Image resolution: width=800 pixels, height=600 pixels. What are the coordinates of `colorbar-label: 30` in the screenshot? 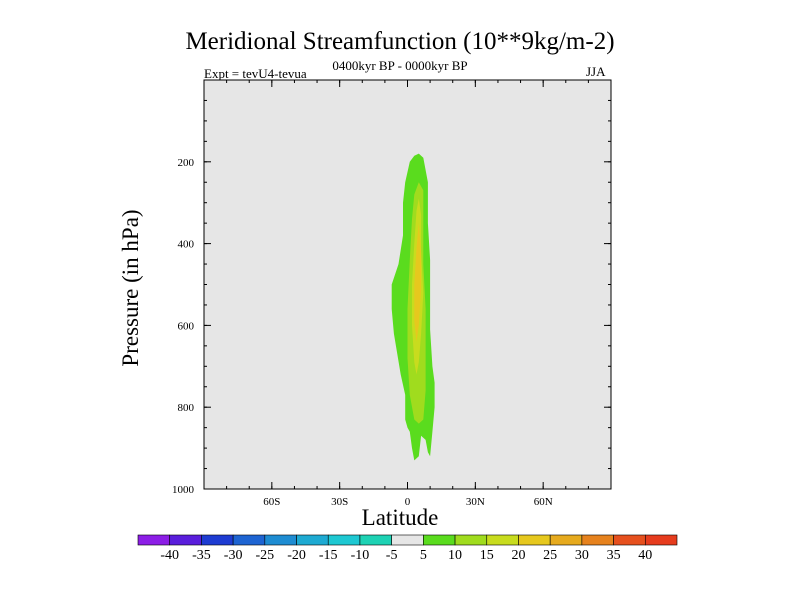 It's located at (582, 555).